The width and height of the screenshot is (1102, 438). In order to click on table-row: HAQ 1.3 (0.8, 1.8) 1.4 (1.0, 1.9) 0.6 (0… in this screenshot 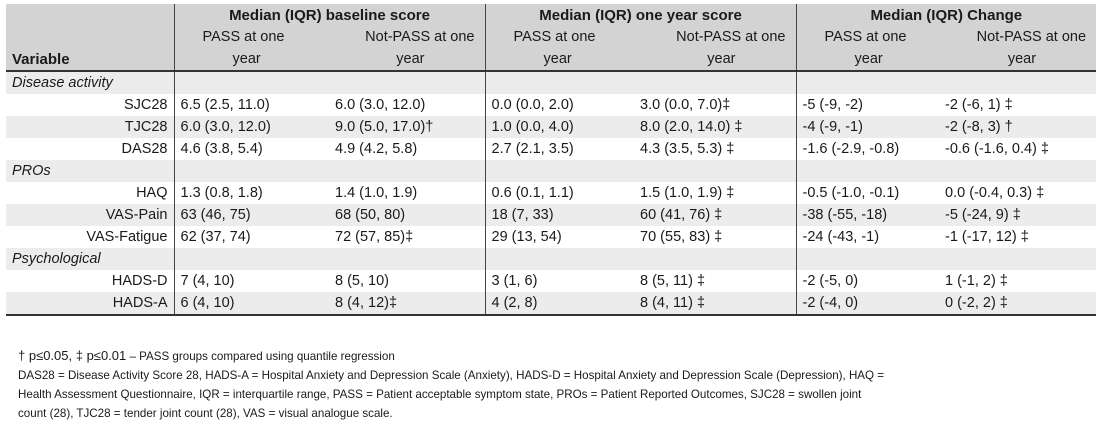, I will do `click(551, 193)`.